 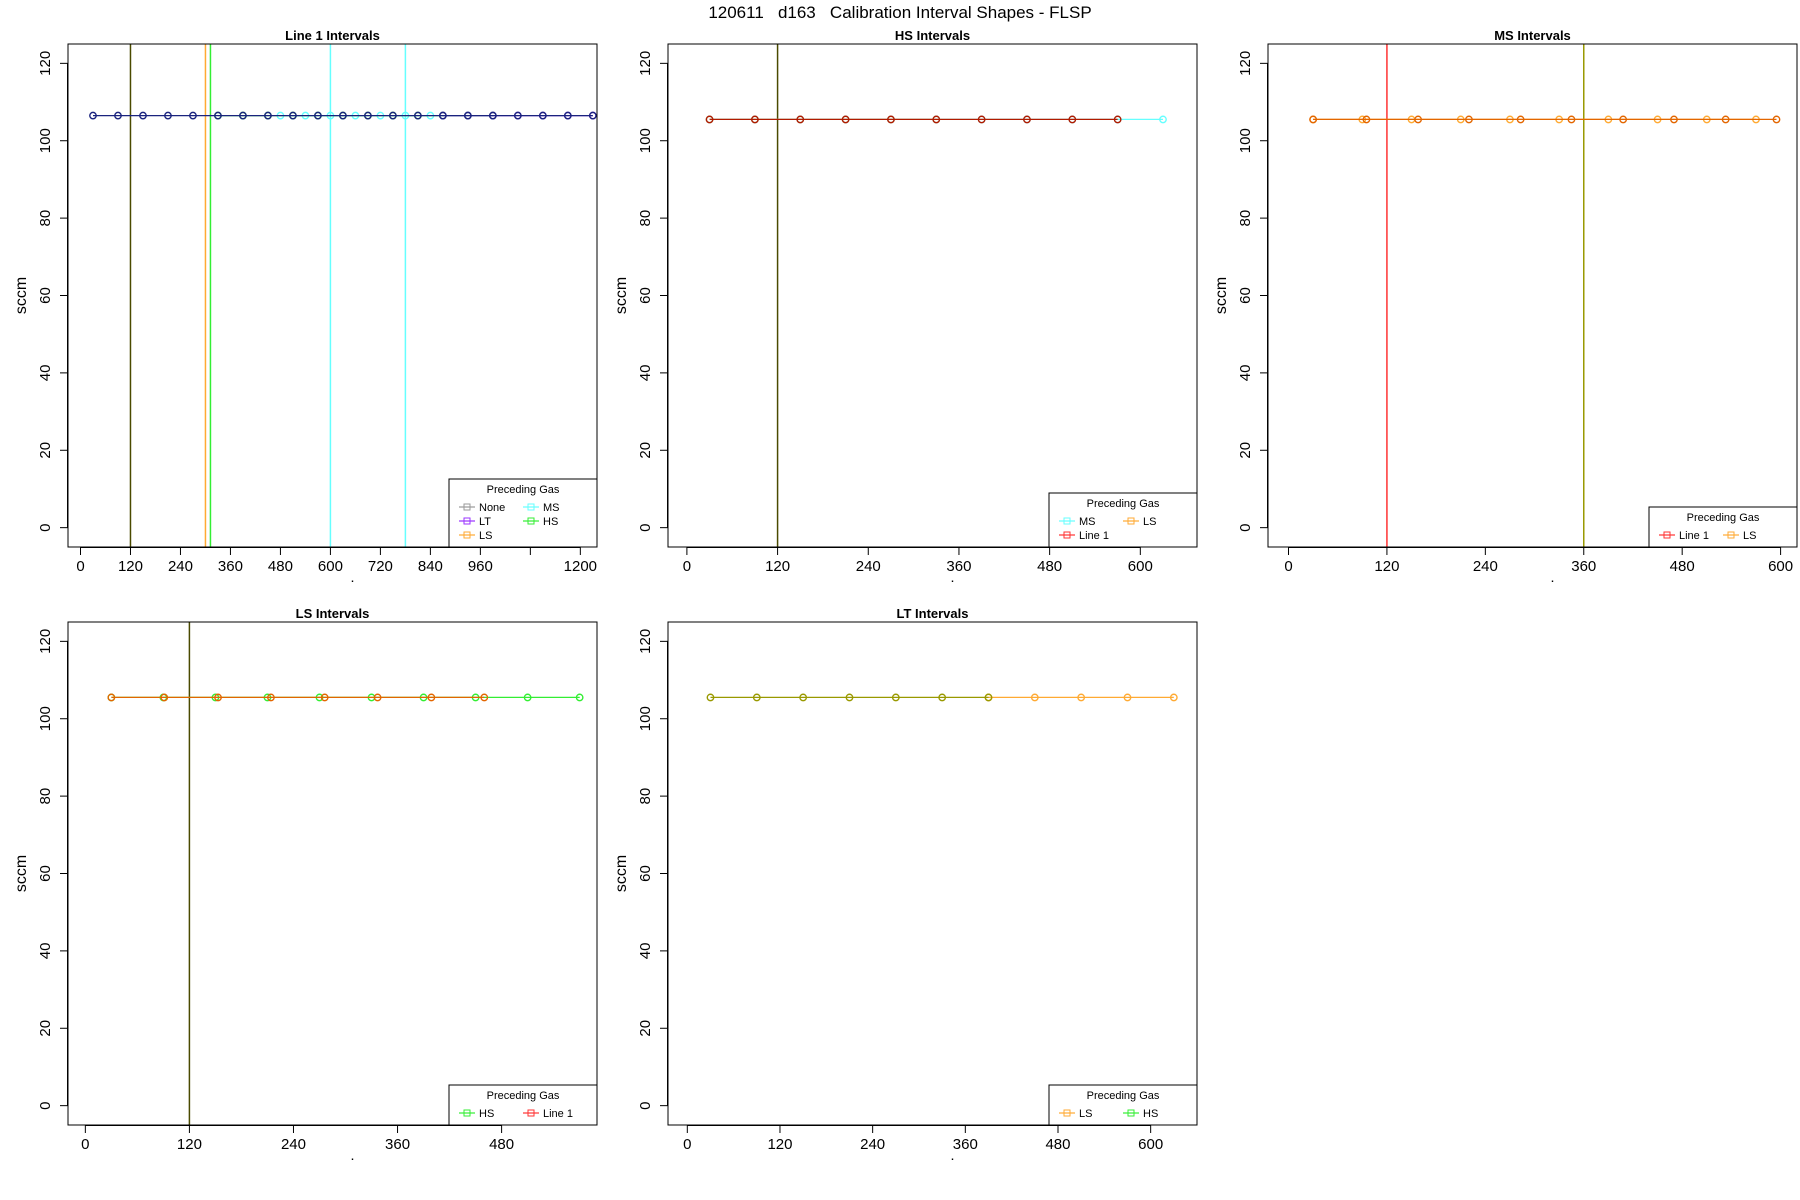 What do you see at coordinates (45, 1028) in the screenshot?
I see `y-tick-label: 20` at bounding box center [45, 1028].